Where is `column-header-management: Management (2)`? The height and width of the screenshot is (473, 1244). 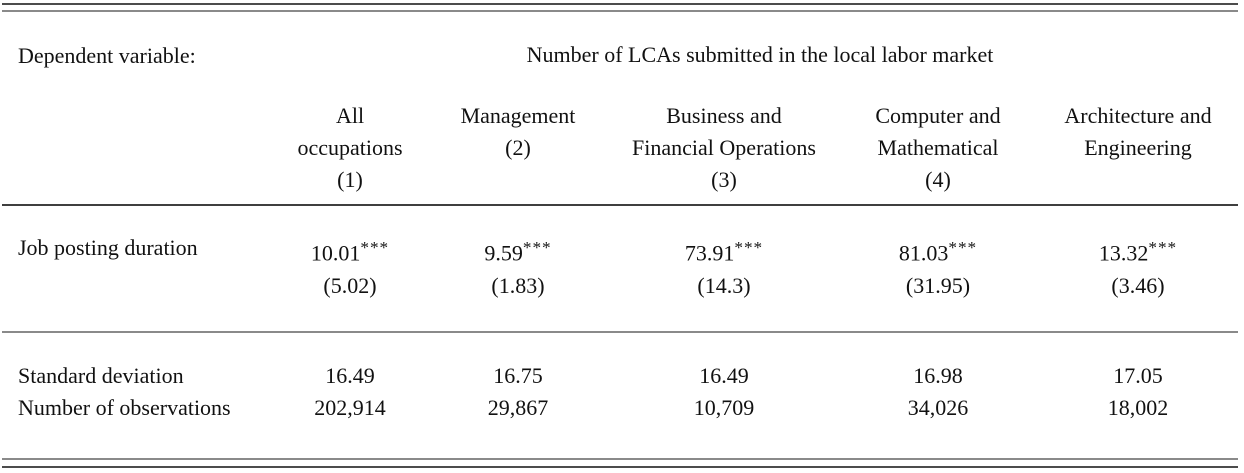
column-header-management: Management (2) is located at coordinates (518, 148).